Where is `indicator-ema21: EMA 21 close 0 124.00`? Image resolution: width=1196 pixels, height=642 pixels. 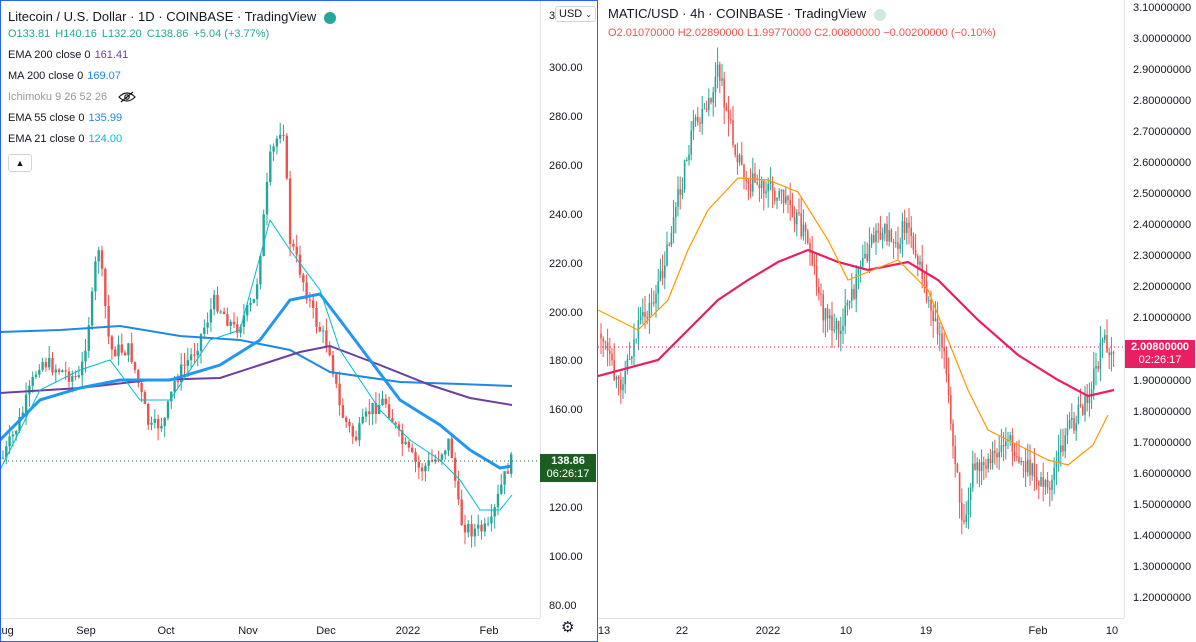
indicator-ema21: EMA 21 close 0 124.00 is located at coordinates (172, 139).